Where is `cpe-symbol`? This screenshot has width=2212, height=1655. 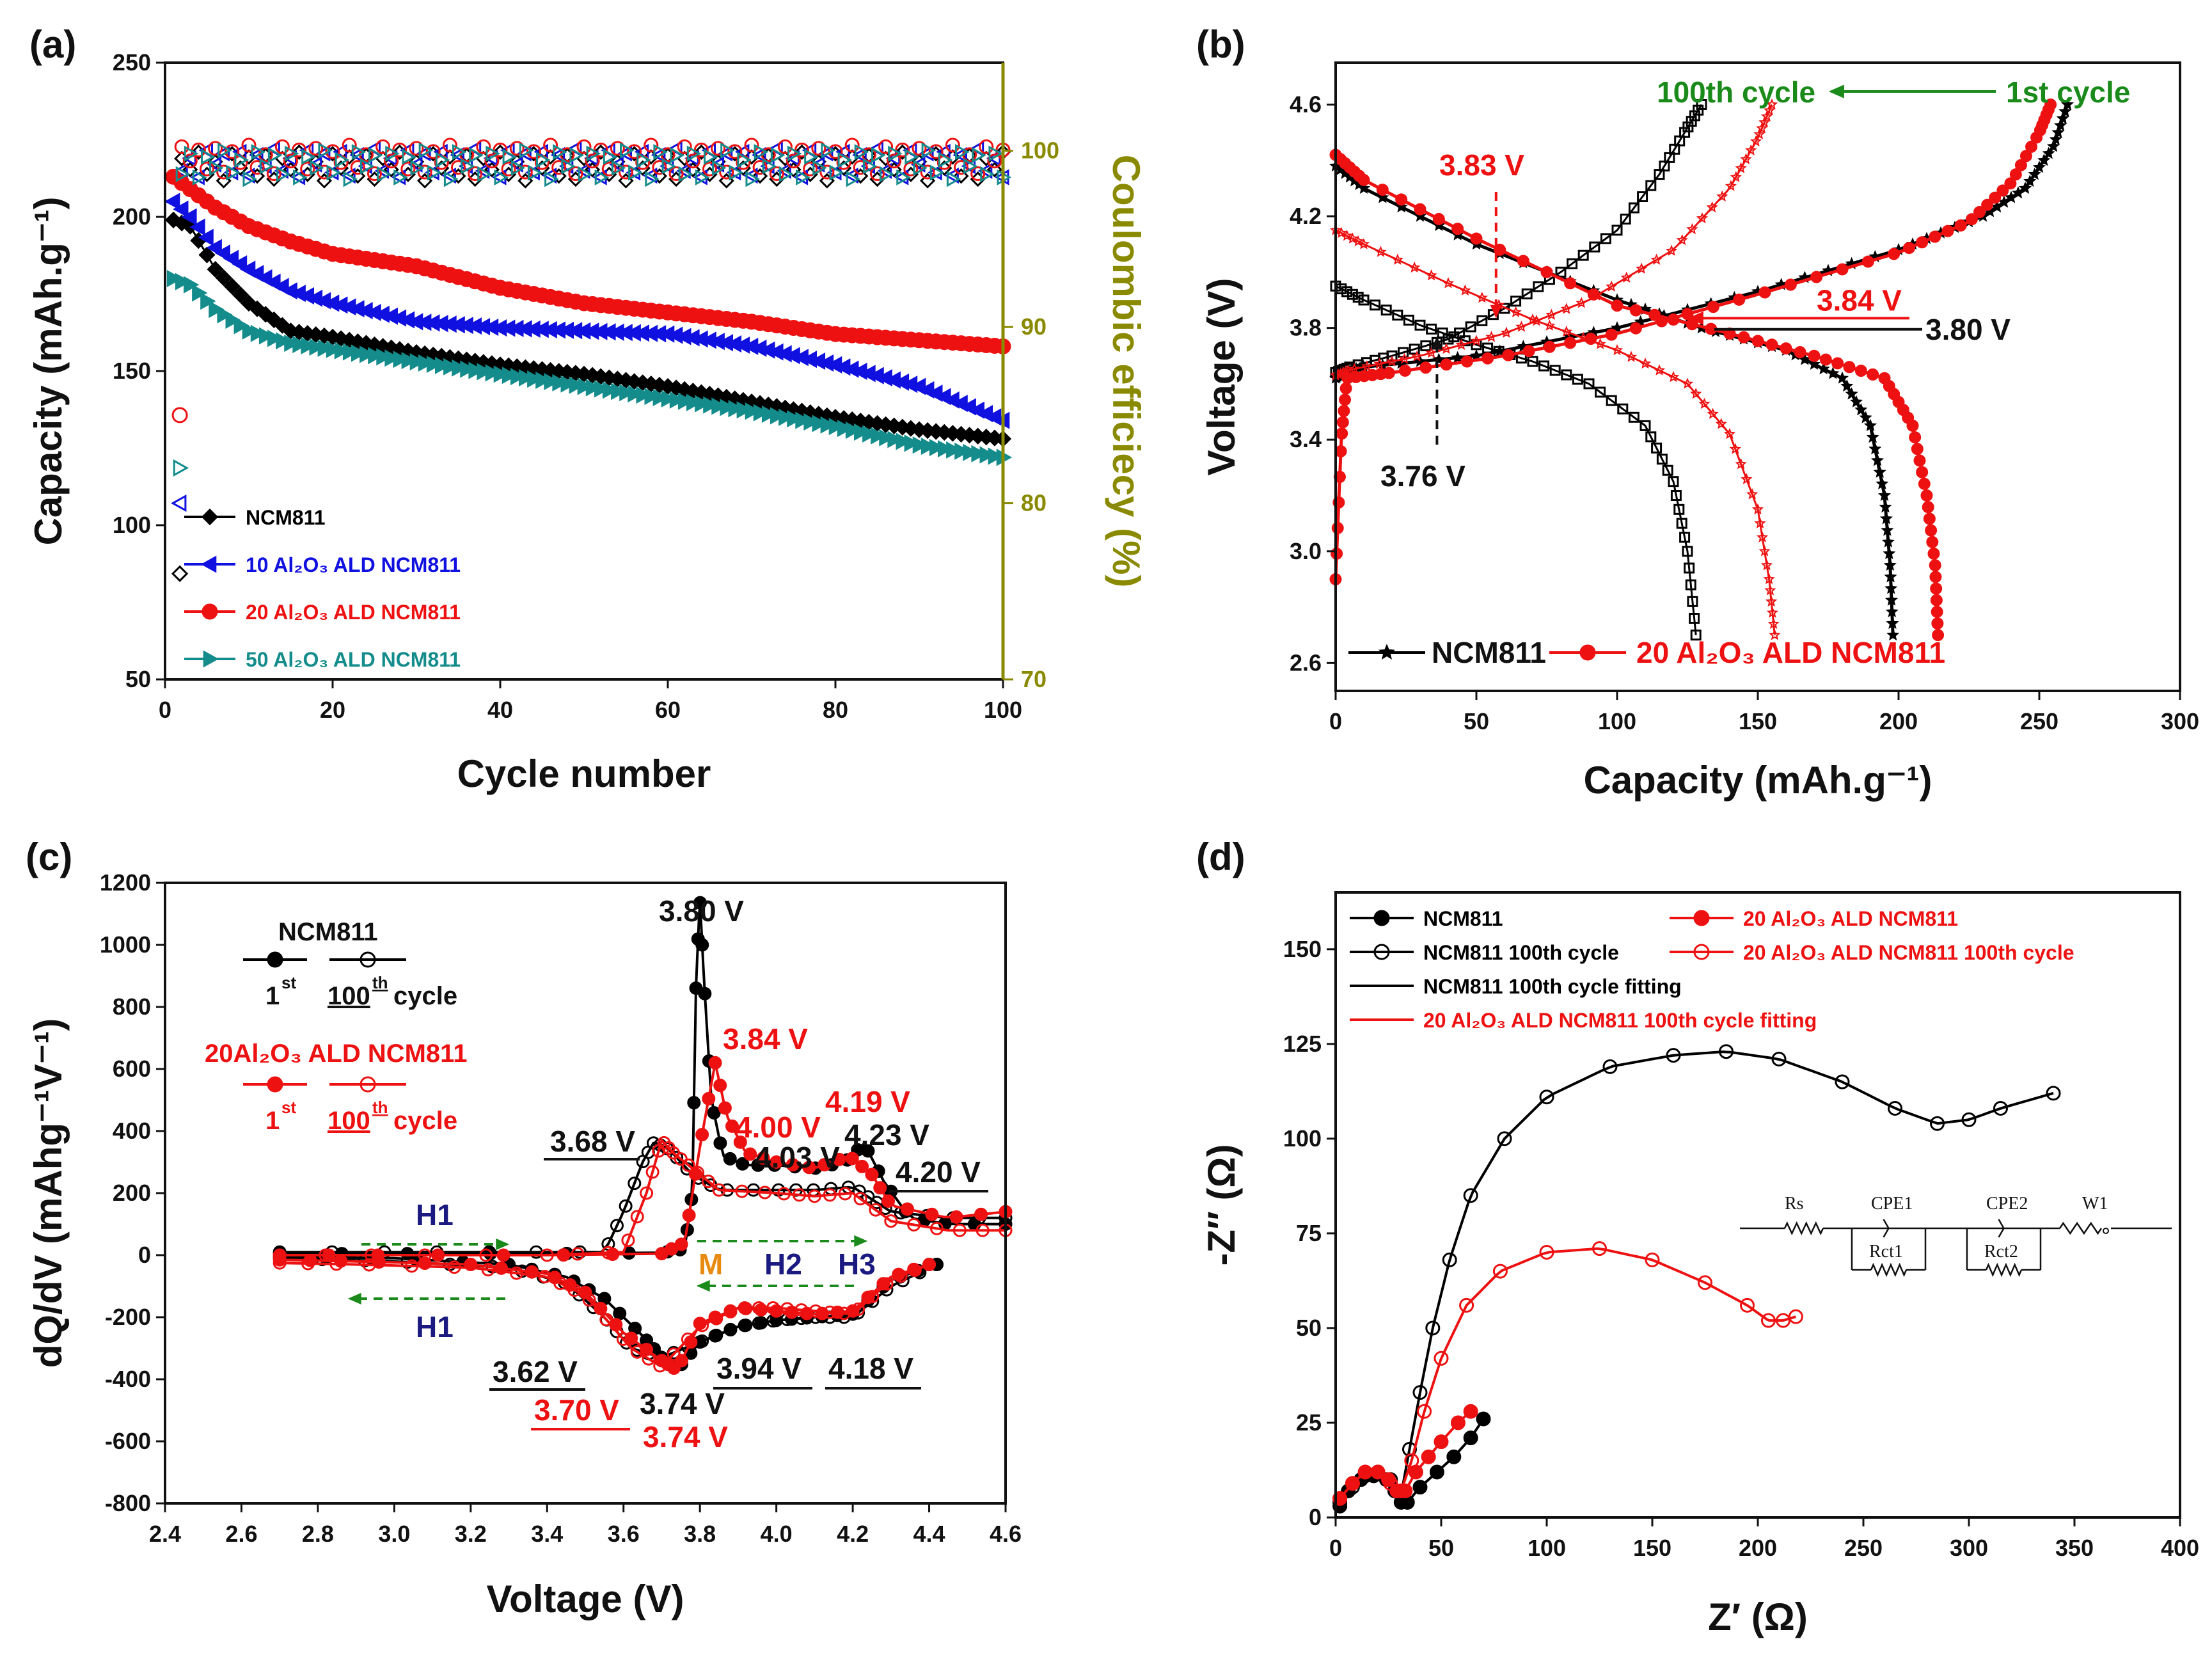
cpe-symbol is located at coordinates (1886, 1233).